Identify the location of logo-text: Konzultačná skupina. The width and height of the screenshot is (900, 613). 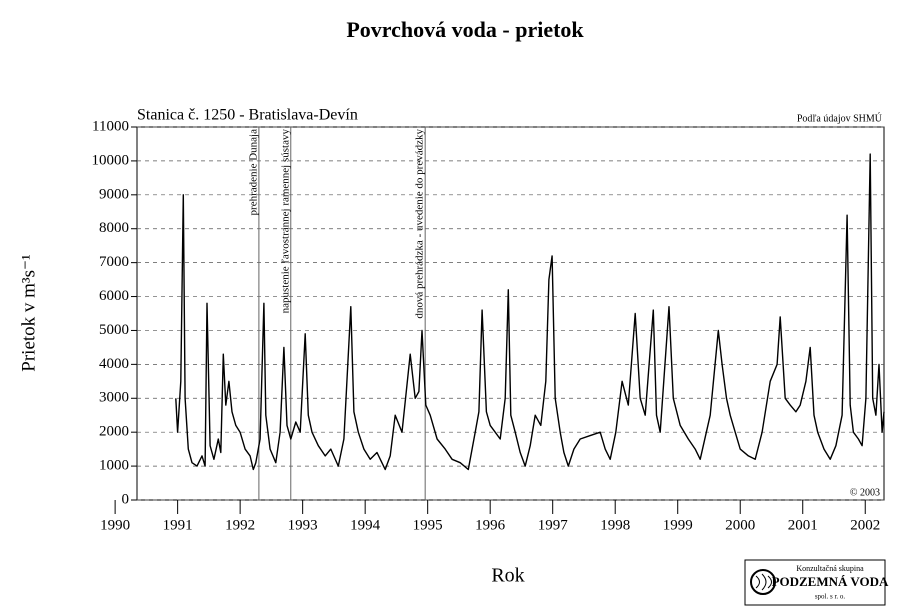
(830, 568).